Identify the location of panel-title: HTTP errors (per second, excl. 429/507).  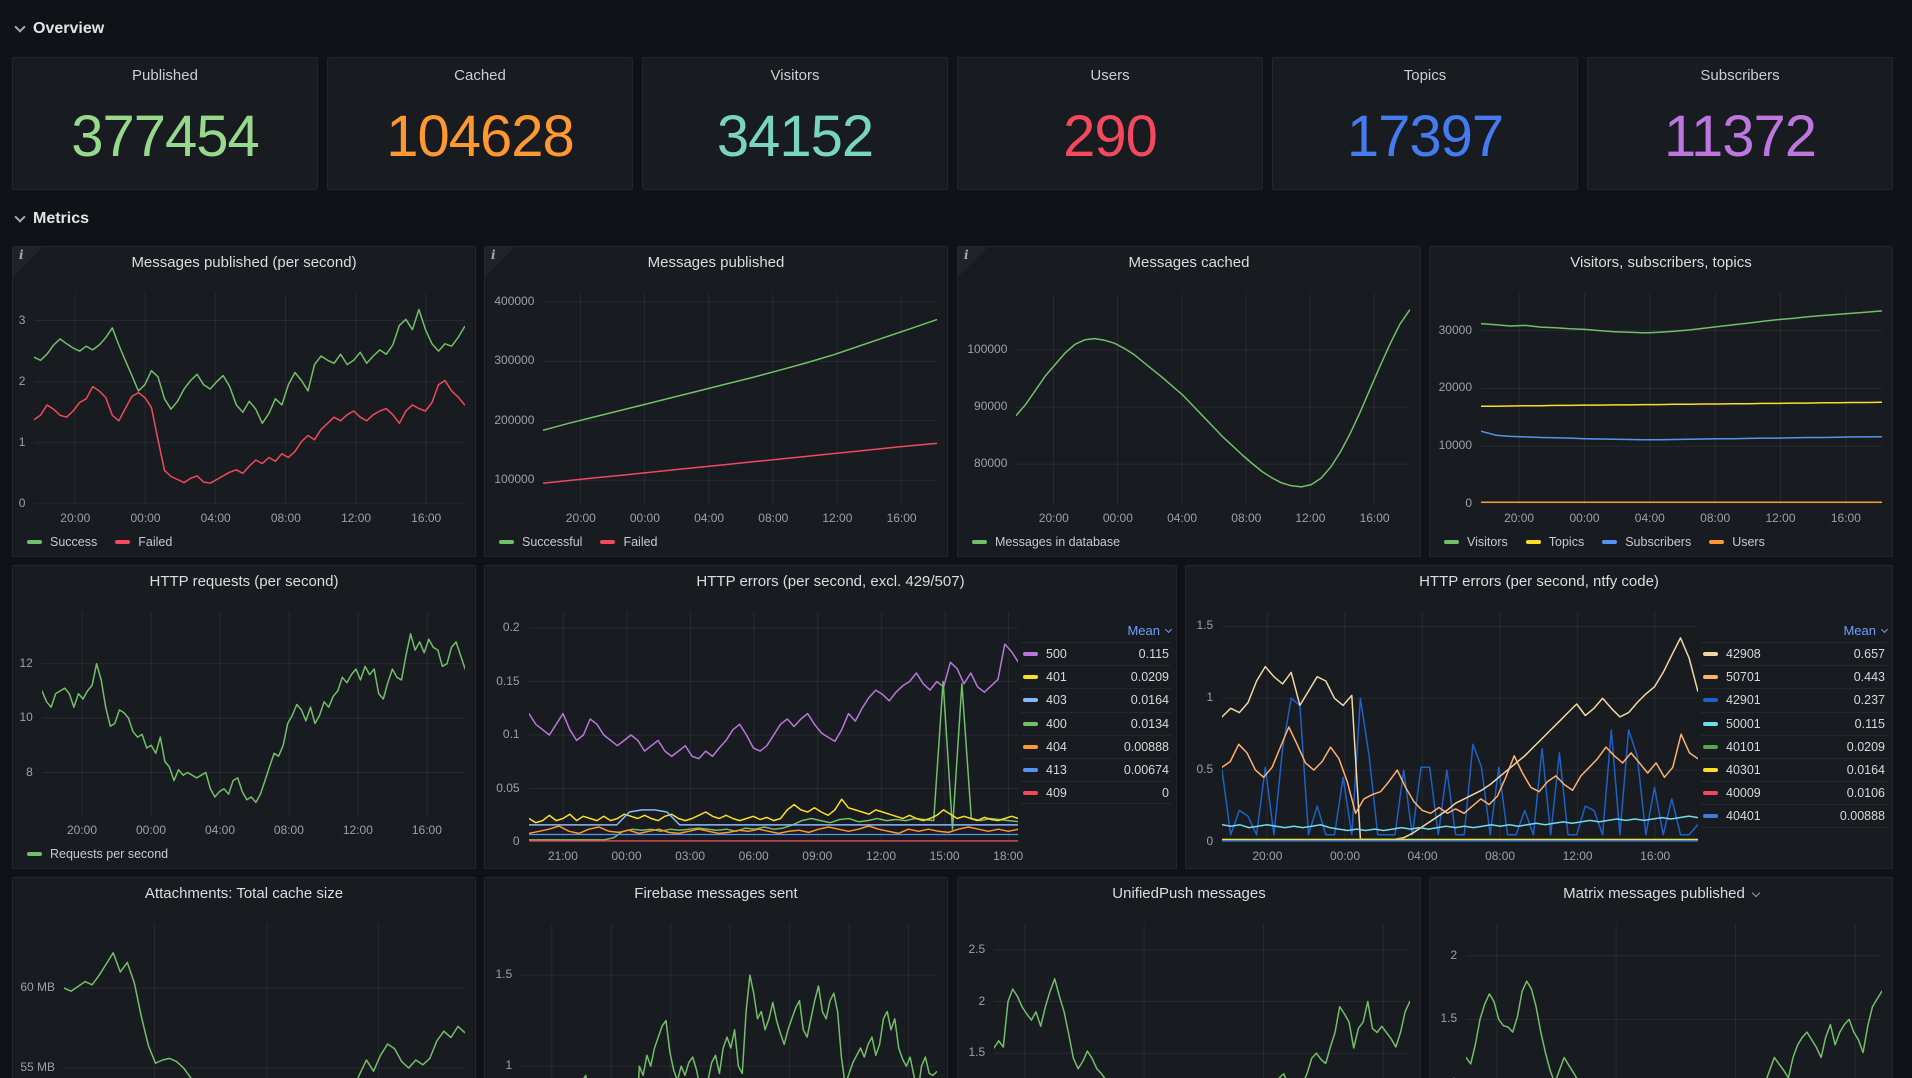
(830, 581).